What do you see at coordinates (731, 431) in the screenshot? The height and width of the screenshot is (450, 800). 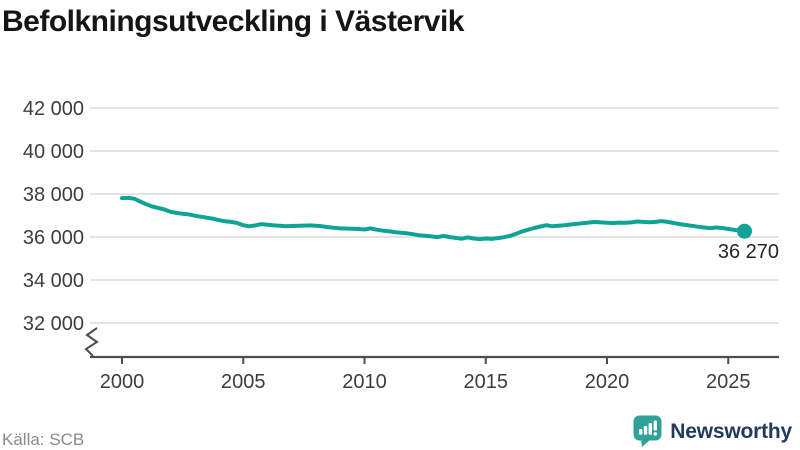 I see `newsworthy-logo-text: Newsworthy` at bounding box center [731, 431].